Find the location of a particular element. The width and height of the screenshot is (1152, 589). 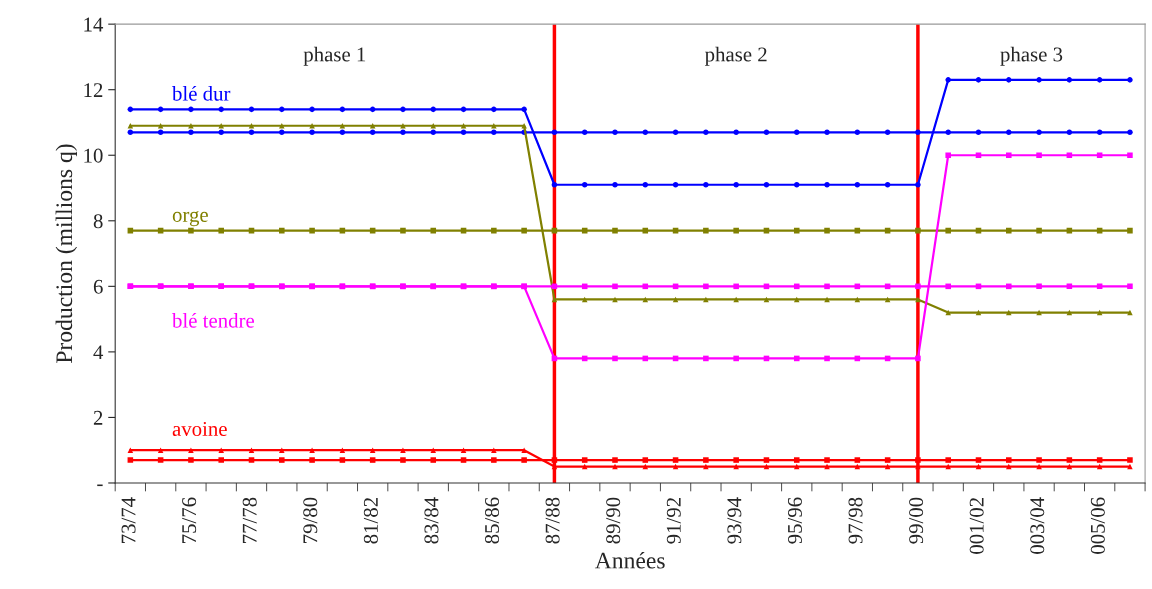

y-tick-label: 12 is located at coordinates (93, 90).